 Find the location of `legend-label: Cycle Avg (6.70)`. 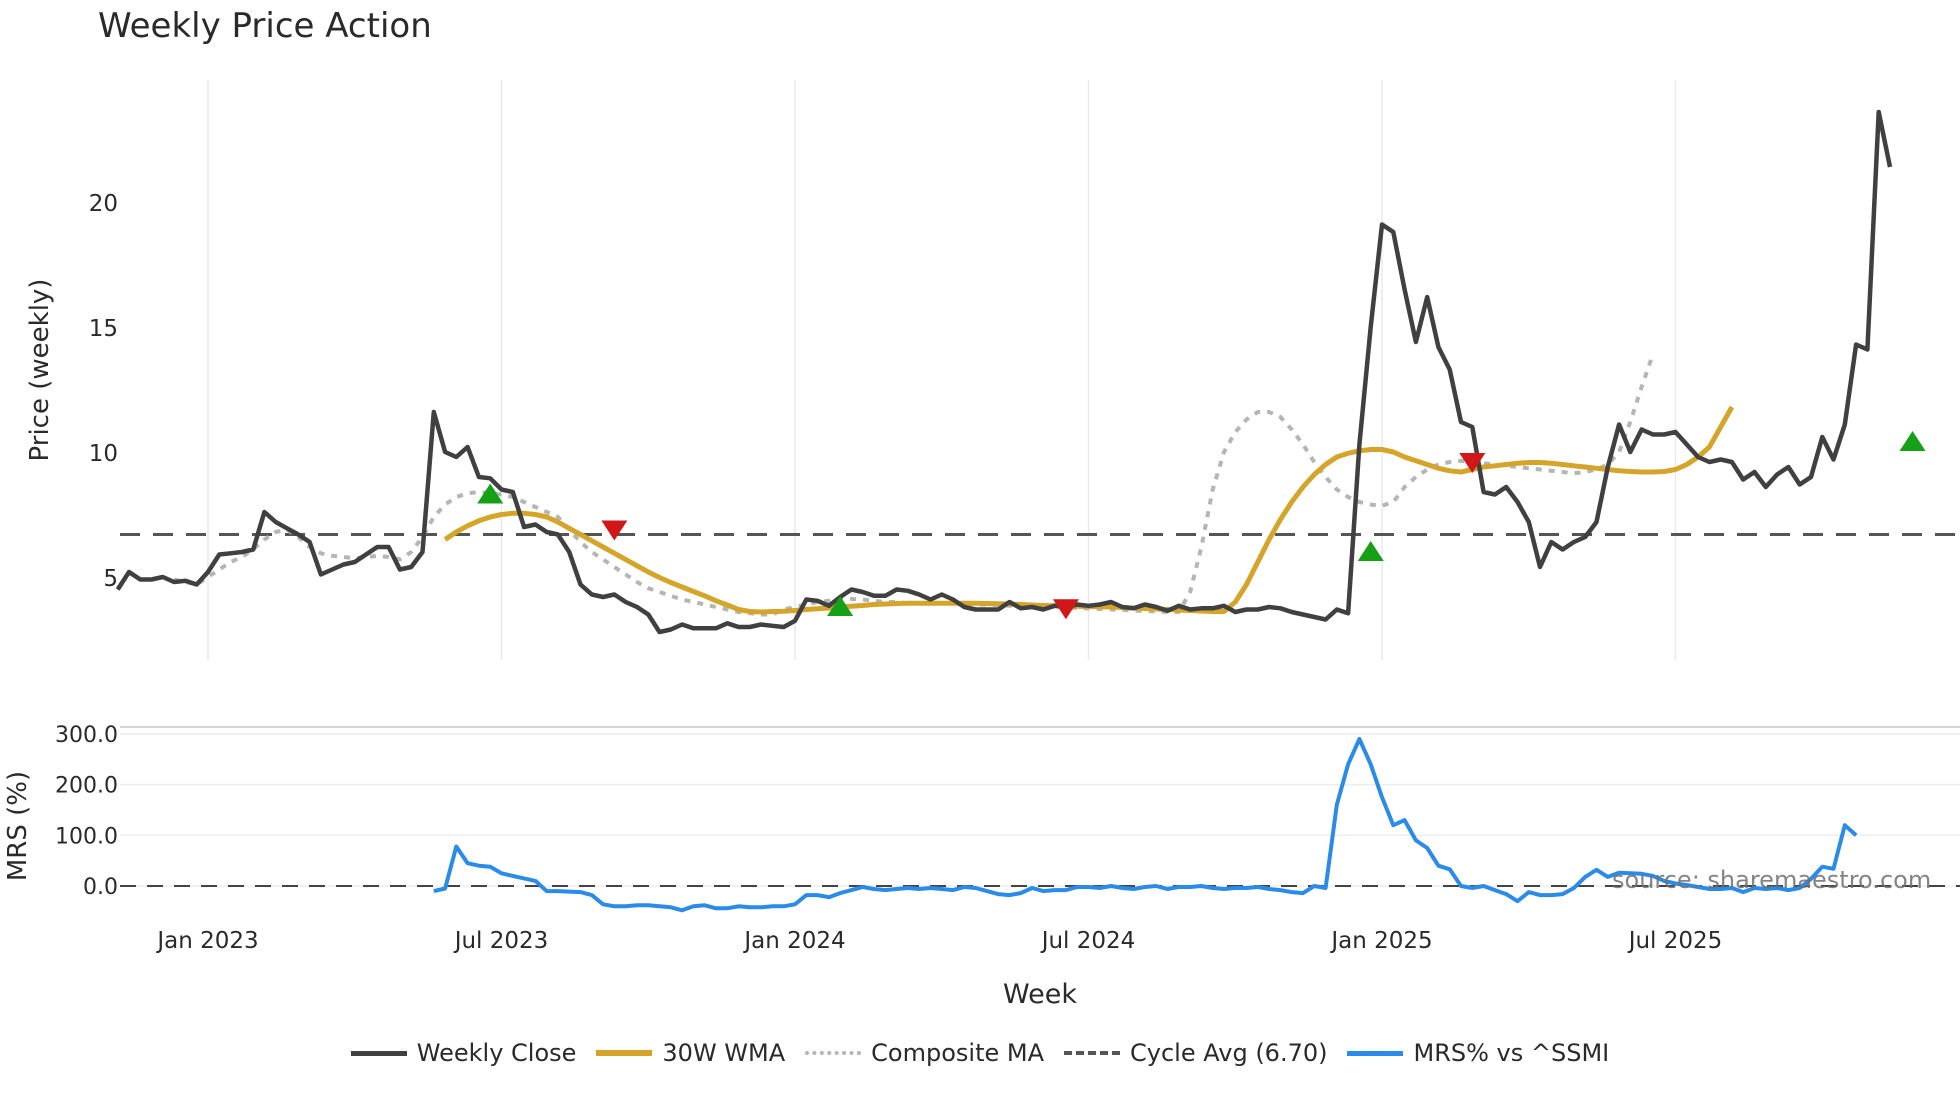

legend-label: Cycle Avg (6.70) is located at coordinates (1229, 1053).